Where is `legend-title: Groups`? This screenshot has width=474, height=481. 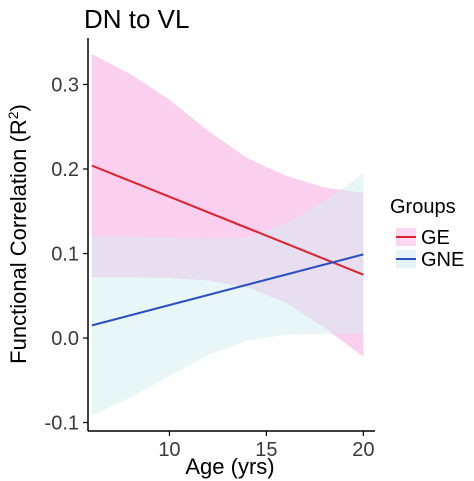 legend-title: Groups is located at coordinates (423, 207).